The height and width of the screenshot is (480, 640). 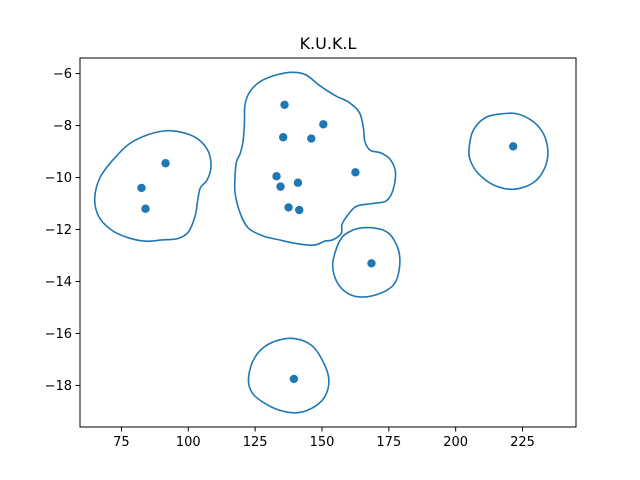 I want to click on x-tick-label: 100, so click(x=188, y=442).